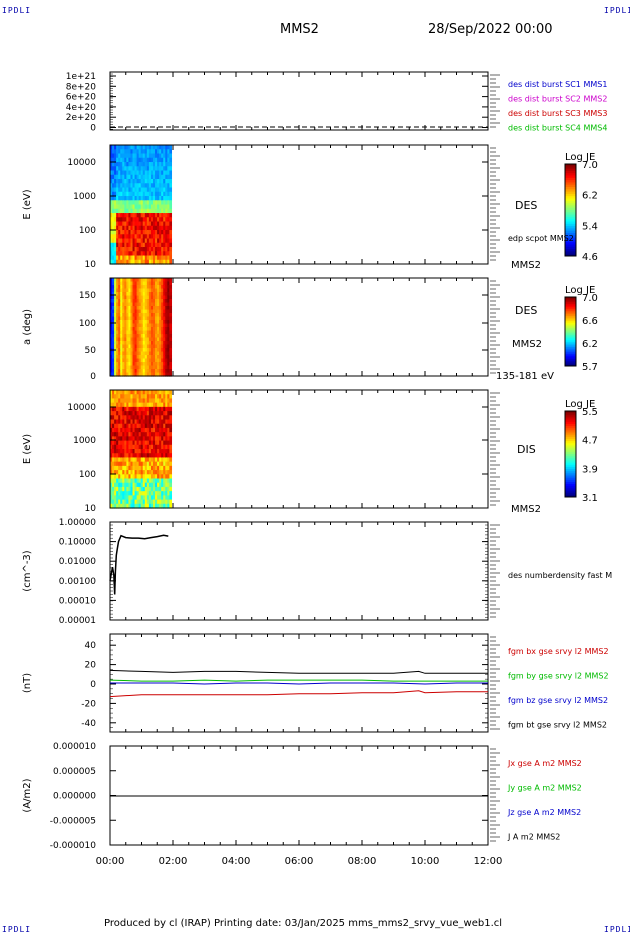  What do you see at coordinates (74, 747) in the screenshot?
I see `current-panel-ytick-label: 0.000010` at bounding box center [74, 747].